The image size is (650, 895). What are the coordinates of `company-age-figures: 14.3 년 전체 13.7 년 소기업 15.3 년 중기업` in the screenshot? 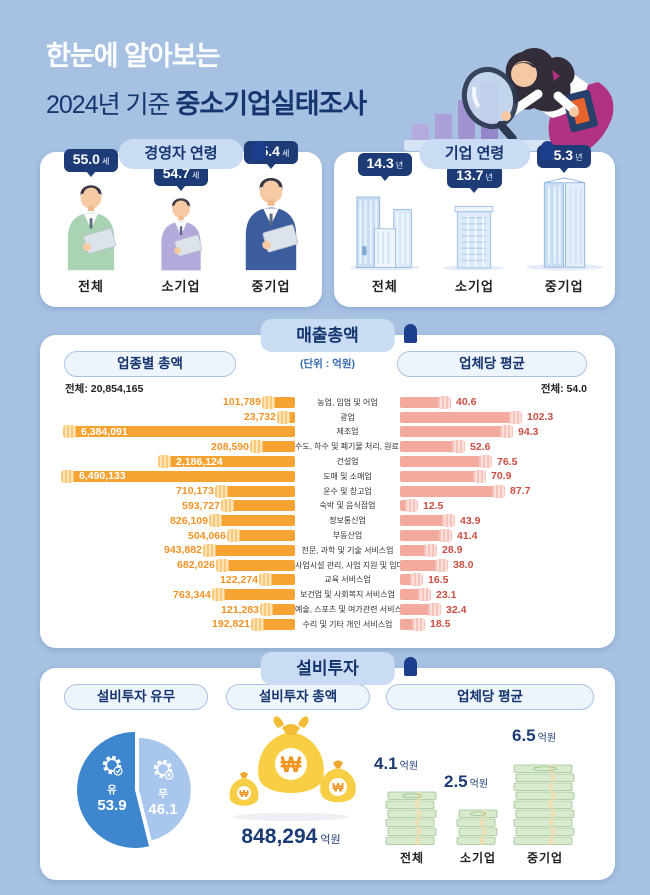 It's located at (474, 220).